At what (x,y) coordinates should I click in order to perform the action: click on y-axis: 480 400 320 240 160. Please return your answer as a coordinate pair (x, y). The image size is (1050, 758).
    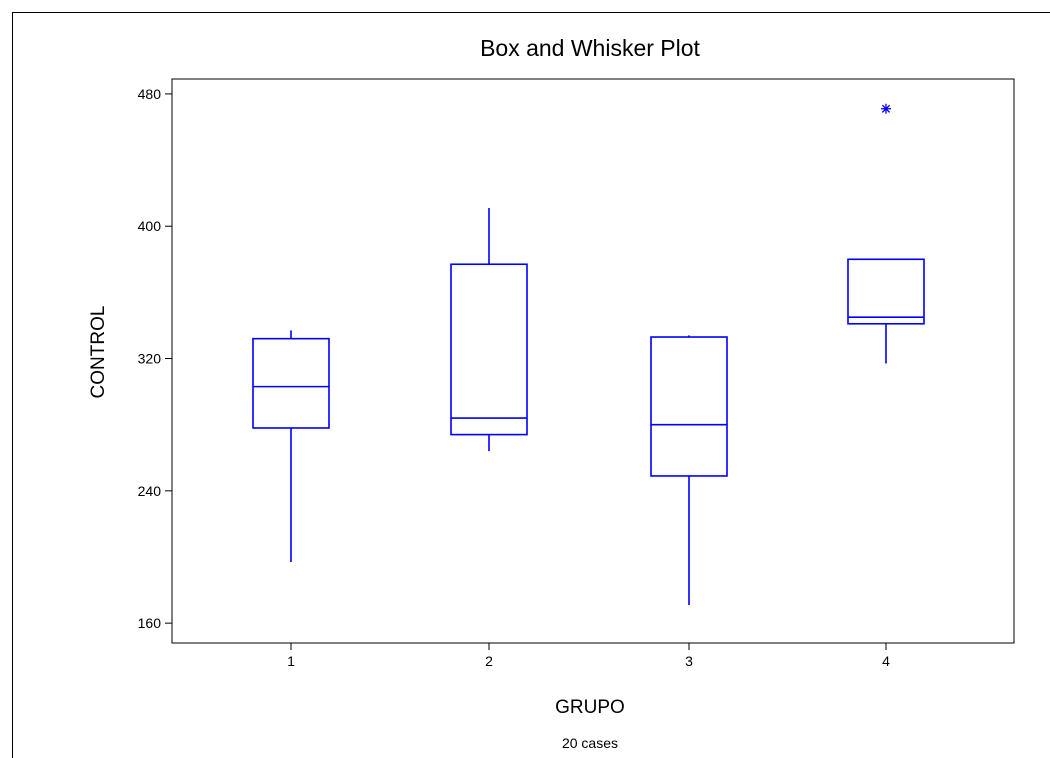
    Looking at the image, I should click on (155, 358).